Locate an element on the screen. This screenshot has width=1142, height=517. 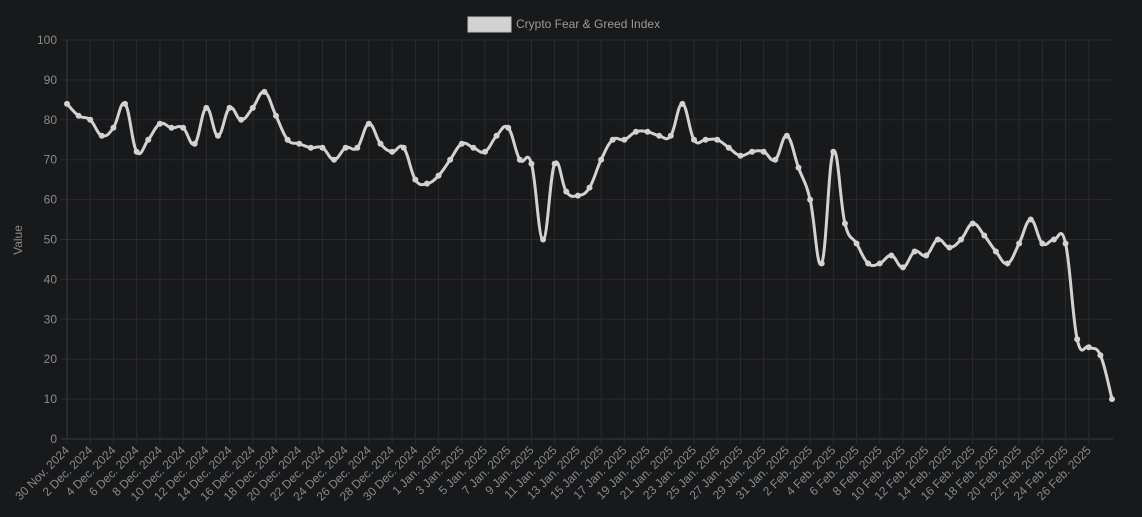
legend-label: Crypto Fear & Greed Index is located at coordinates (588, 24).